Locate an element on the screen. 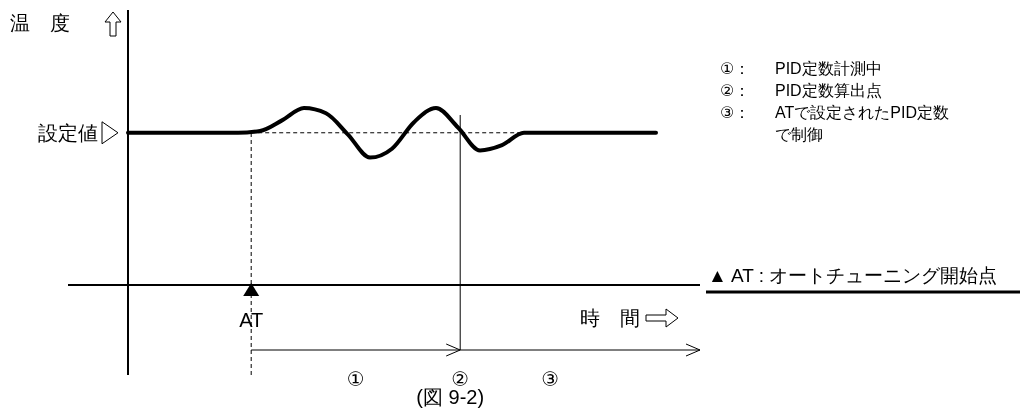  text: ① is located at coordinates (355, 379).